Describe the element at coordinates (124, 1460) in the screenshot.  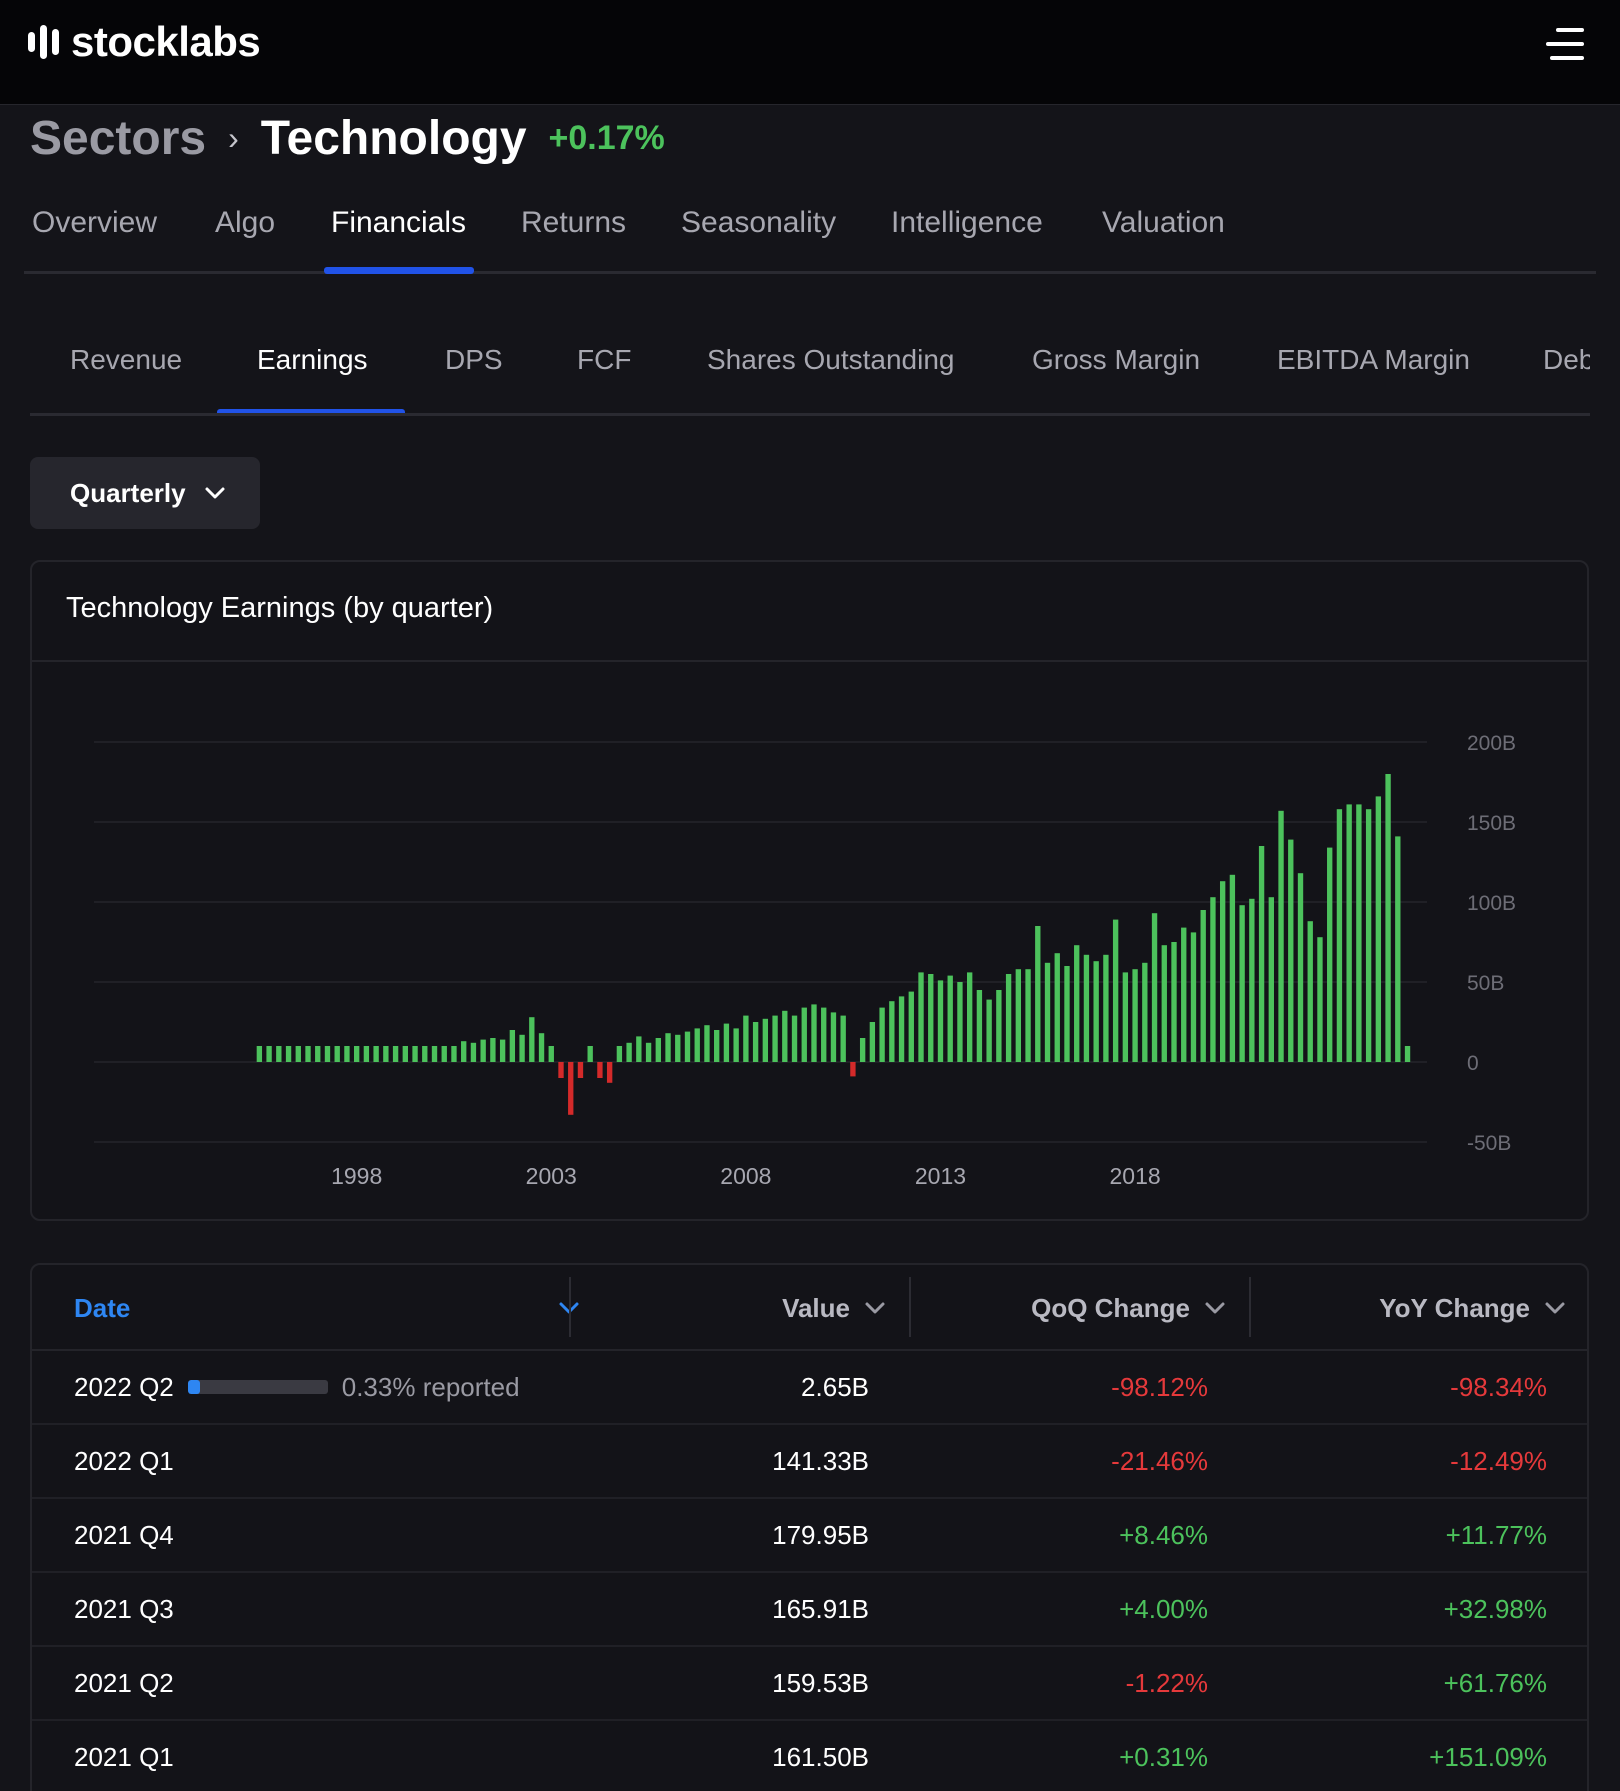
I see `row-date: 2022 Q1` at that location.